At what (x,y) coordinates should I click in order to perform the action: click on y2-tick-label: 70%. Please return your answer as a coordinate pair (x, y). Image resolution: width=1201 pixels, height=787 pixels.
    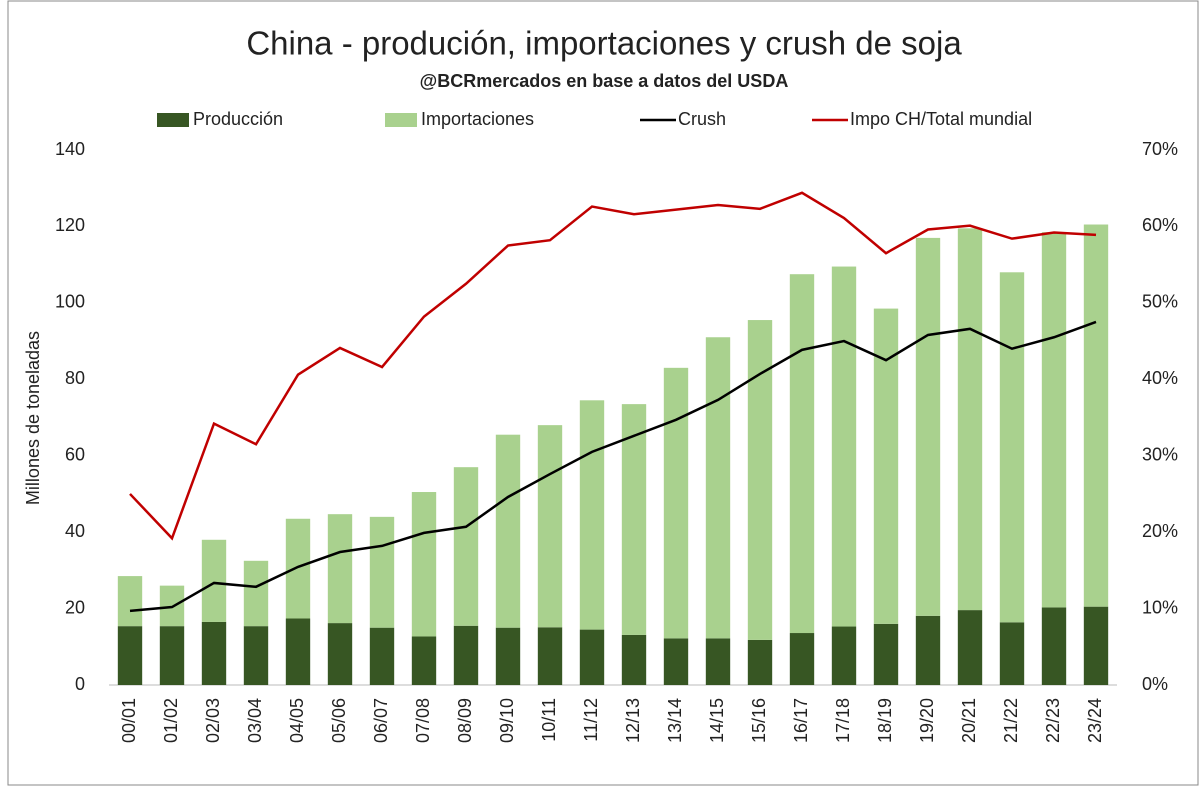
    Looking at the image, I should click on (1160, 149).